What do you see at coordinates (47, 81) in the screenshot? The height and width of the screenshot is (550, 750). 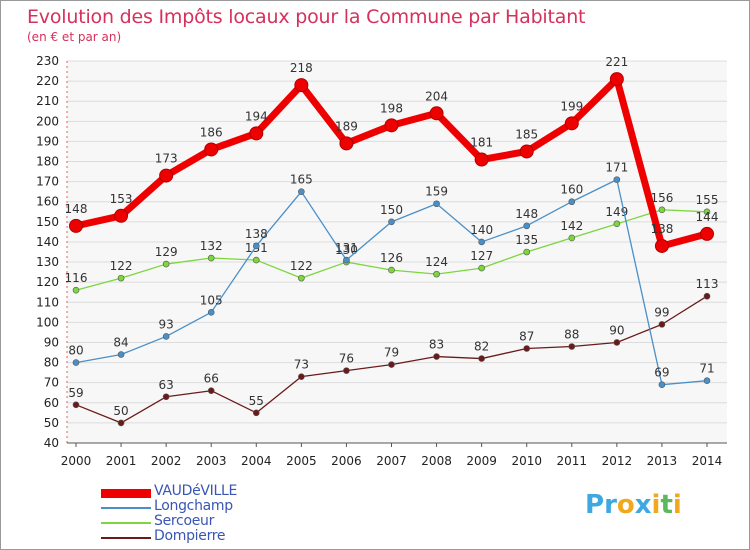 I see `y-tick-label: 220` at bounding box center [47, 81].